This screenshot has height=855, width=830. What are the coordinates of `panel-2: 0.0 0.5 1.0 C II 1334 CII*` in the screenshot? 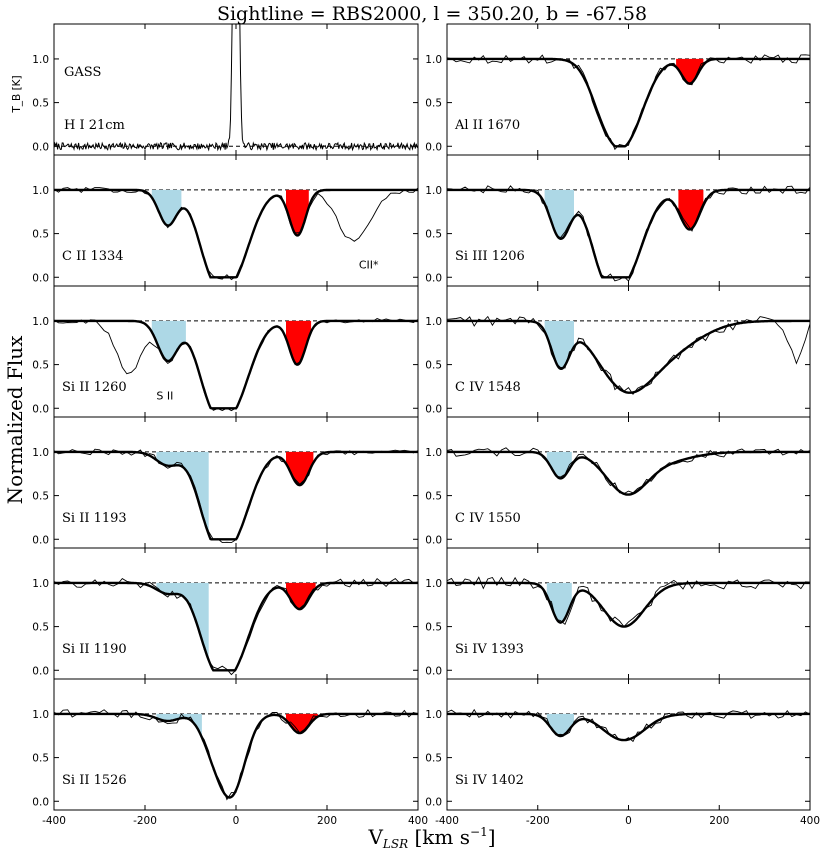 It's located at (225, 220).